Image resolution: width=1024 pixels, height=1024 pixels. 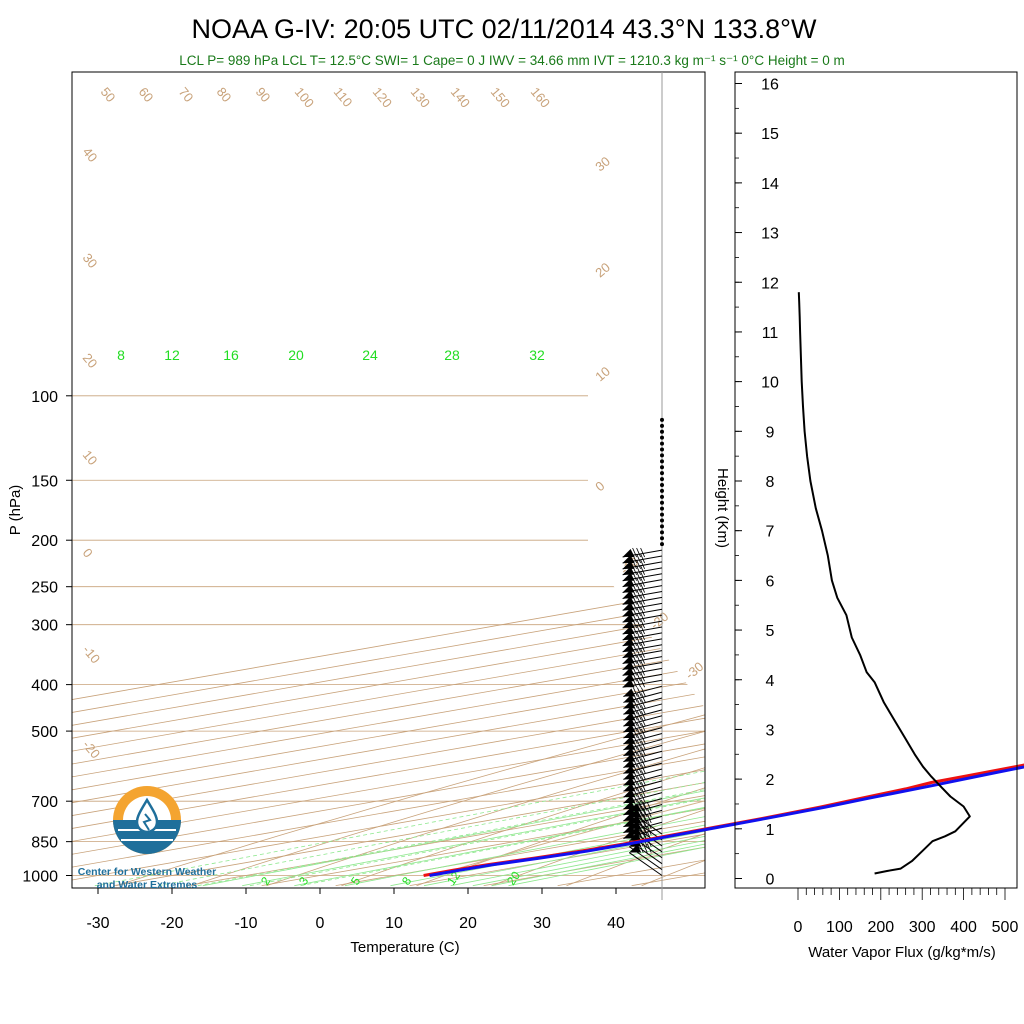 What do you see at coordinates (770, 830) in the screenshot?
I see `flux-y-tick-label: 1` at bounding box center [770, 830].